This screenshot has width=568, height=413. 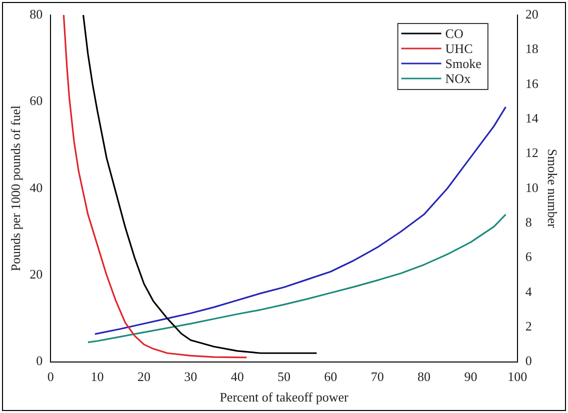 What do you see at coordinates (284, 397) in the screenshot?
I see `x-axis-title: Percent of takeoff power` at bounding box center [284, 397].